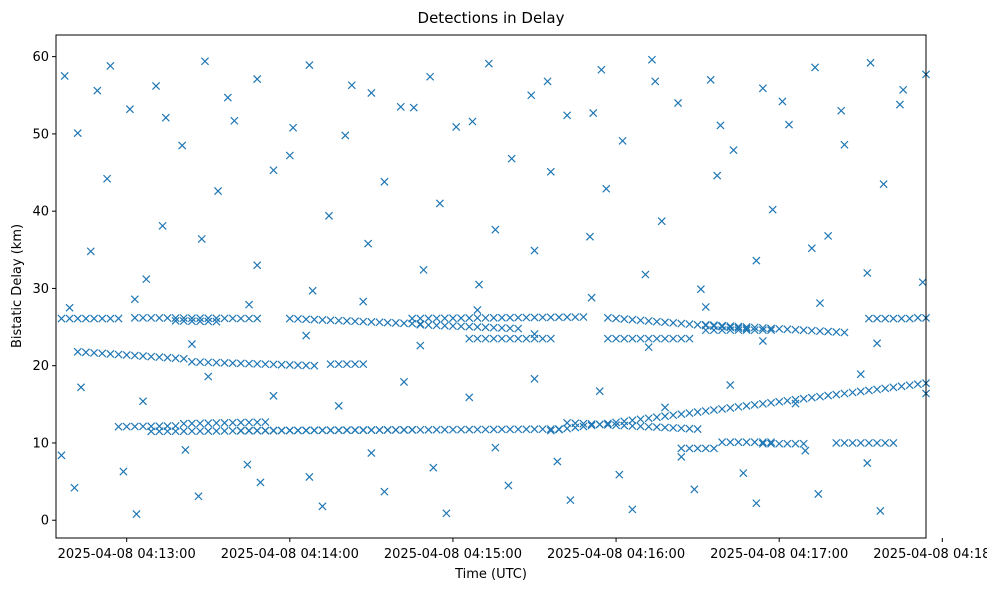  I want to click on y-tick-label: 40, so click(40, 212).